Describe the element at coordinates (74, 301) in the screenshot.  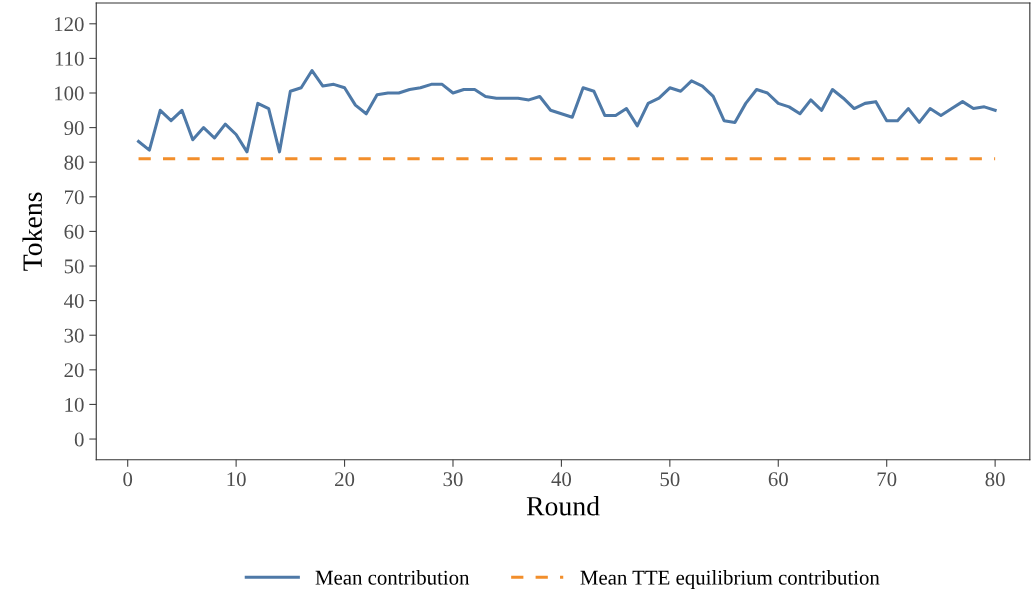
I see `y-tick-label: 40` at that location.